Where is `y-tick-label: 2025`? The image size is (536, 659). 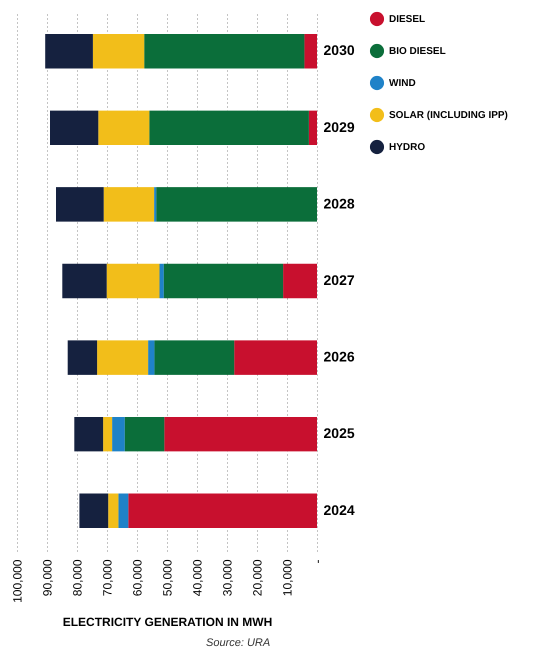
y-tick-label: 2025 is located at coordinates (339, 433).